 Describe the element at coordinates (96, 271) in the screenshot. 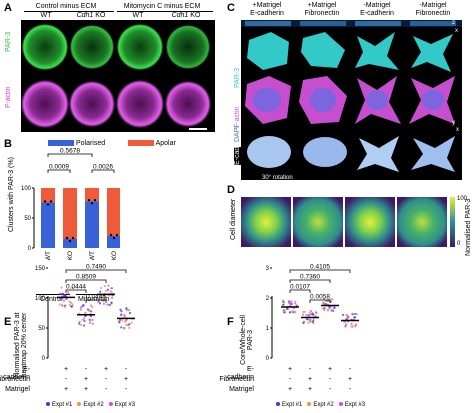

I see `e-pvalue-1-bracket` at that location.